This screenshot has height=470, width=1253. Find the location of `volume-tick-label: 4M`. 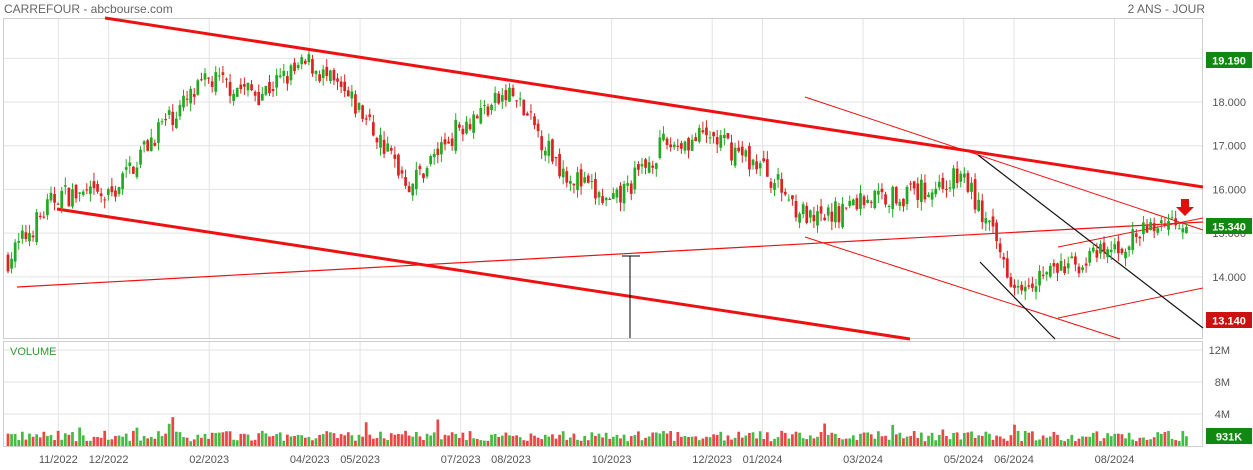

volume-tick-label: 4M is located at coordinates (1222, 415).